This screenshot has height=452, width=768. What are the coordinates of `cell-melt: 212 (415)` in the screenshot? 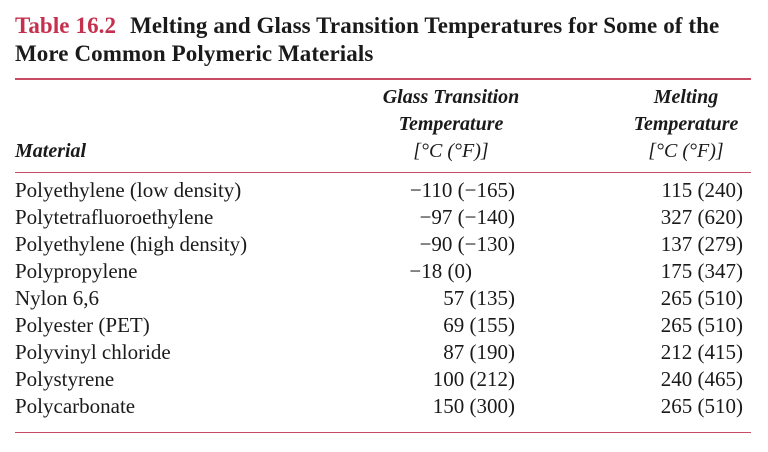 It's located at (701, 352).